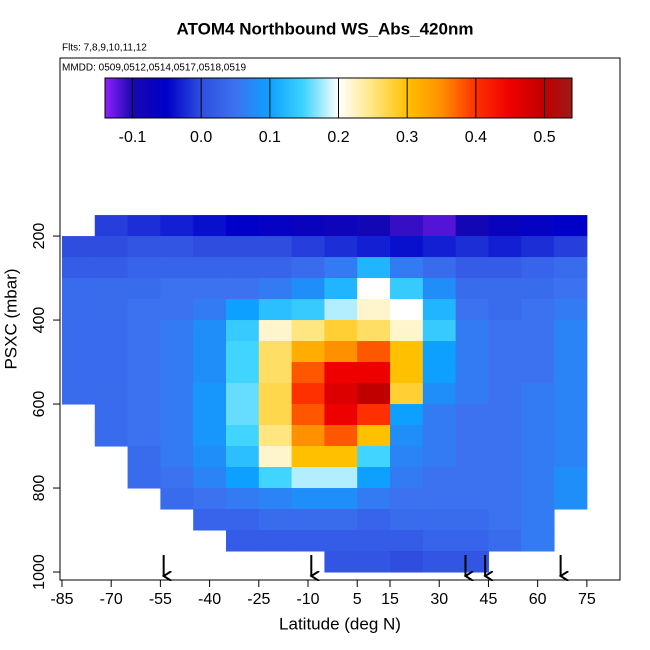 This screenshot has height=650, width=650. Describe the element at coordinates (154, 68) in the screenshot. I see `annotation: MMDD: 0509,0512,0514,0517,0518,0519` at that location.